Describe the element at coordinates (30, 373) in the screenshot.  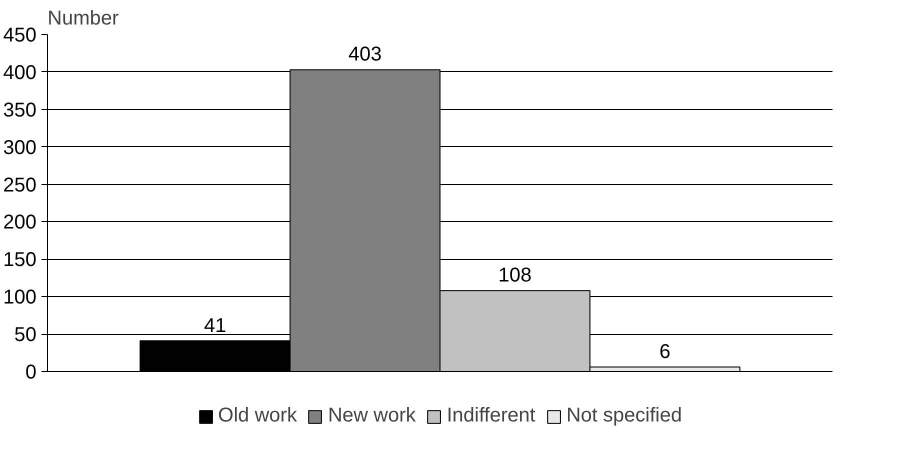
I see `y-tick-label: 0` at that location.